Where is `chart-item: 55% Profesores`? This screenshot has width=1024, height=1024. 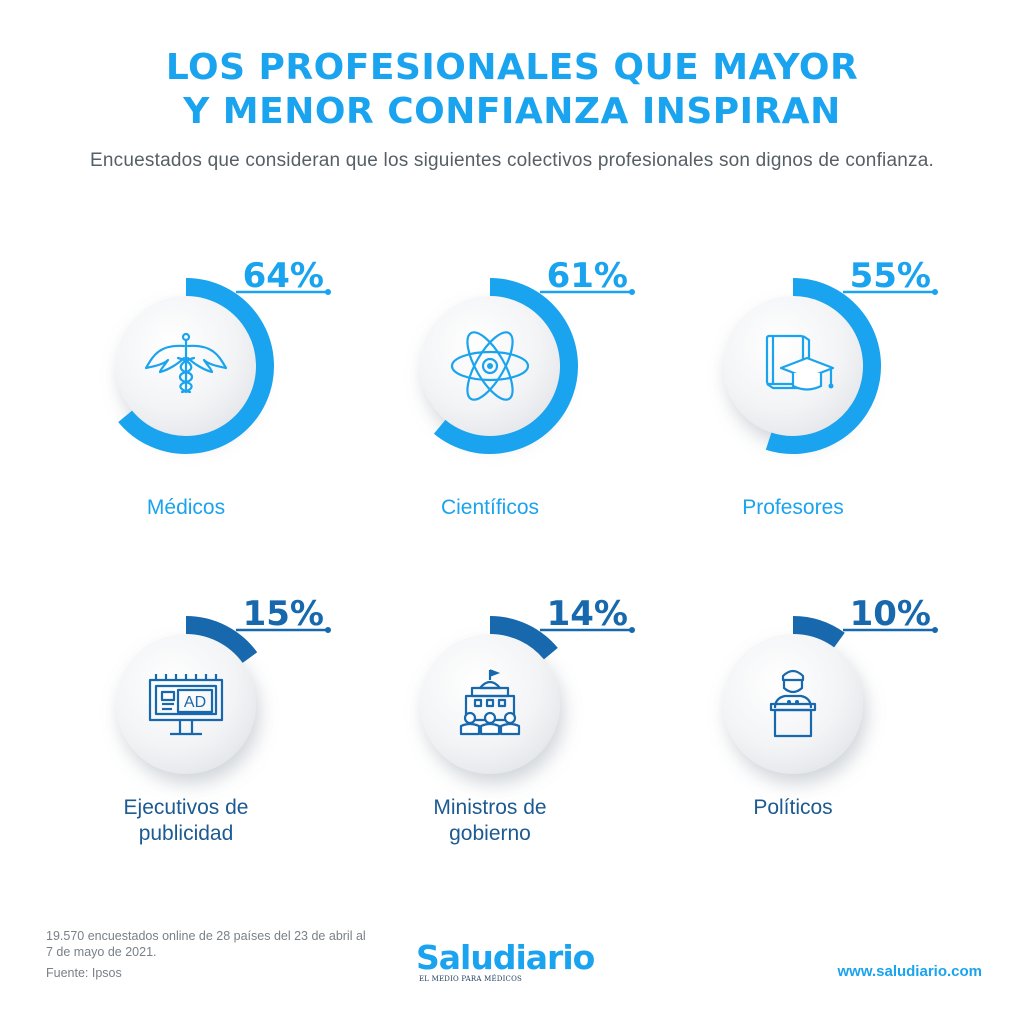
chart-item: 55% Profesores is located at coordinates (830, 387).